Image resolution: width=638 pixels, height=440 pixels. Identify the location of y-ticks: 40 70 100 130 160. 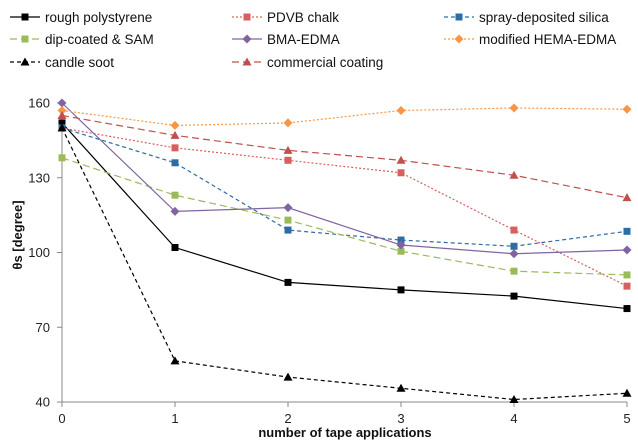
(45, 253).